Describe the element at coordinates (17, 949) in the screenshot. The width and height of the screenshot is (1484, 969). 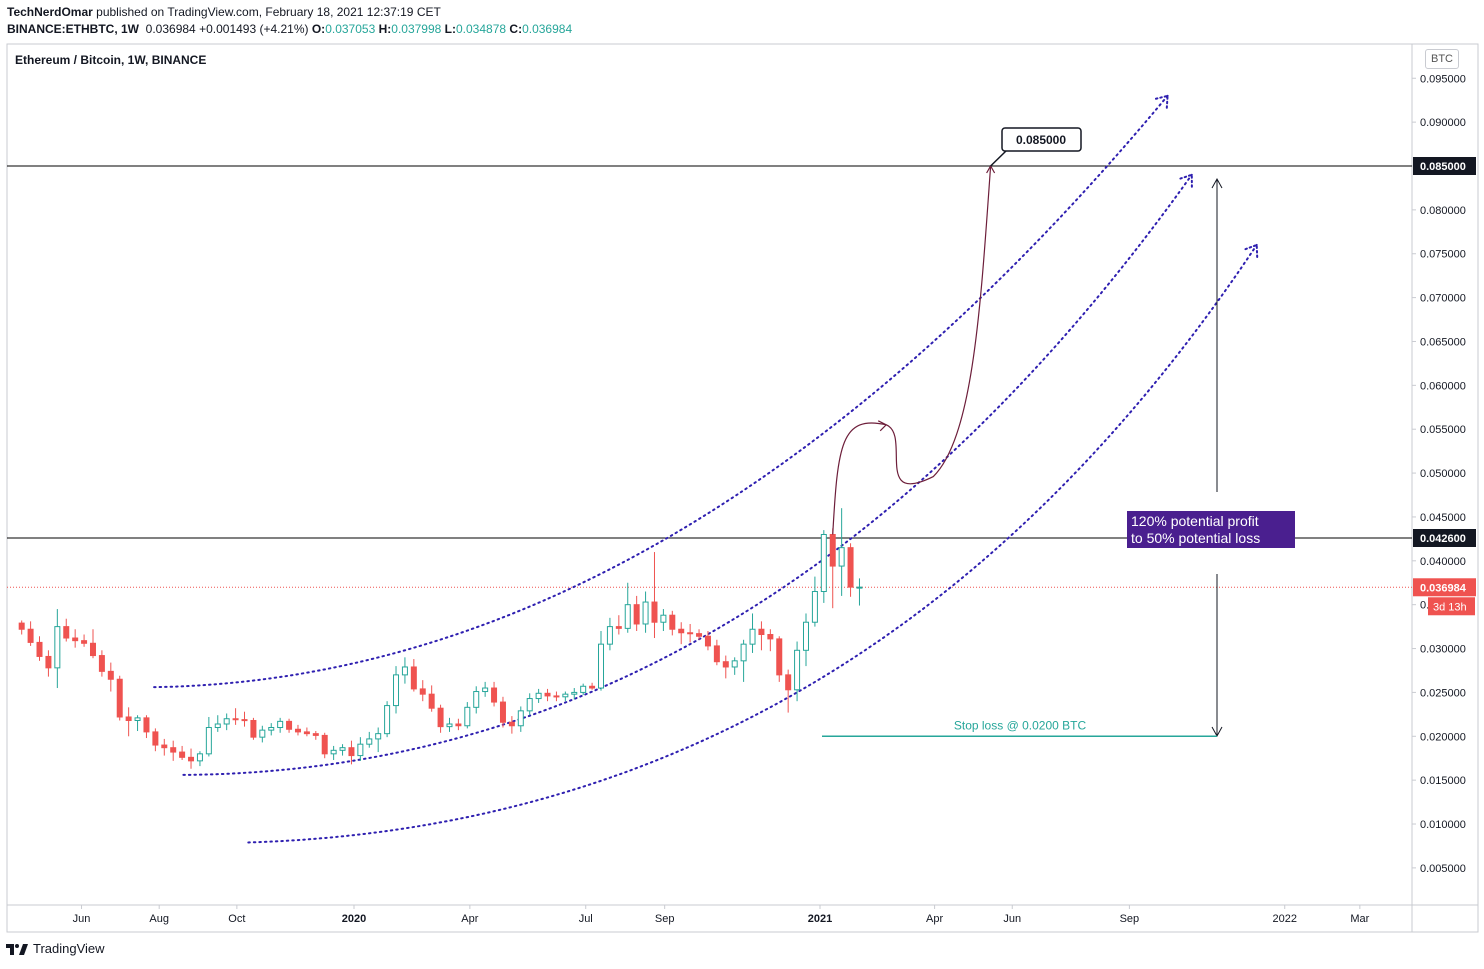
I see `tradingview-logo-icon` at that location.